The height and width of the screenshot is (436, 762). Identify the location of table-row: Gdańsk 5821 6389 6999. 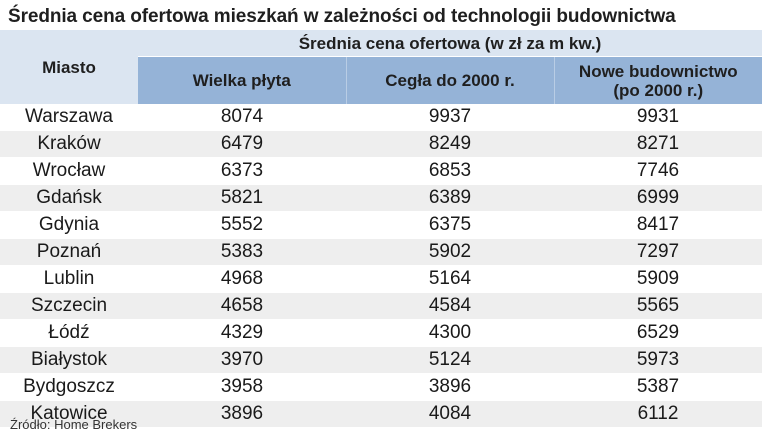
(381, 198).